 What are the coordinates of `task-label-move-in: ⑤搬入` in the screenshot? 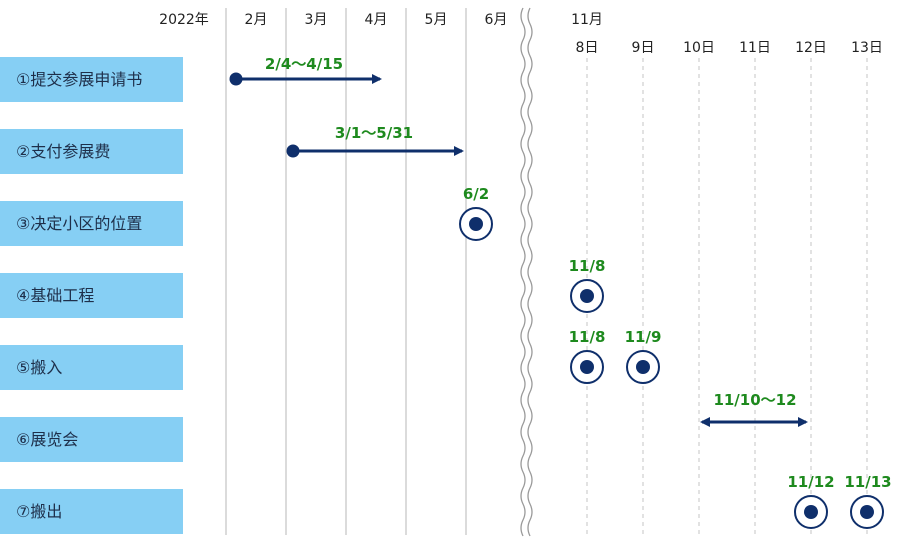 It's located at (39, 367).